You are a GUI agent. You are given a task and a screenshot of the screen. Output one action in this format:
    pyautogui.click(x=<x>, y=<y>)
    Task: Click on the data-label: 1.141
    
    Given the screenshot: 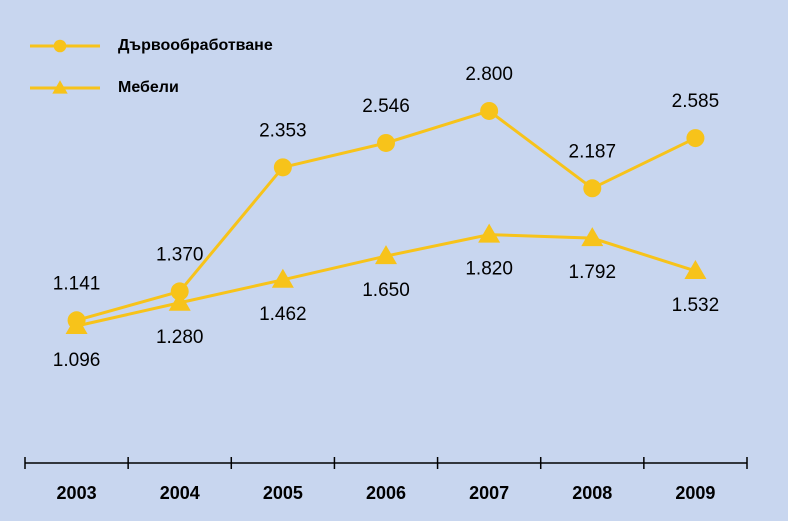 What is the action you would take?
    pyautogui.click(x=77, y=283)
    